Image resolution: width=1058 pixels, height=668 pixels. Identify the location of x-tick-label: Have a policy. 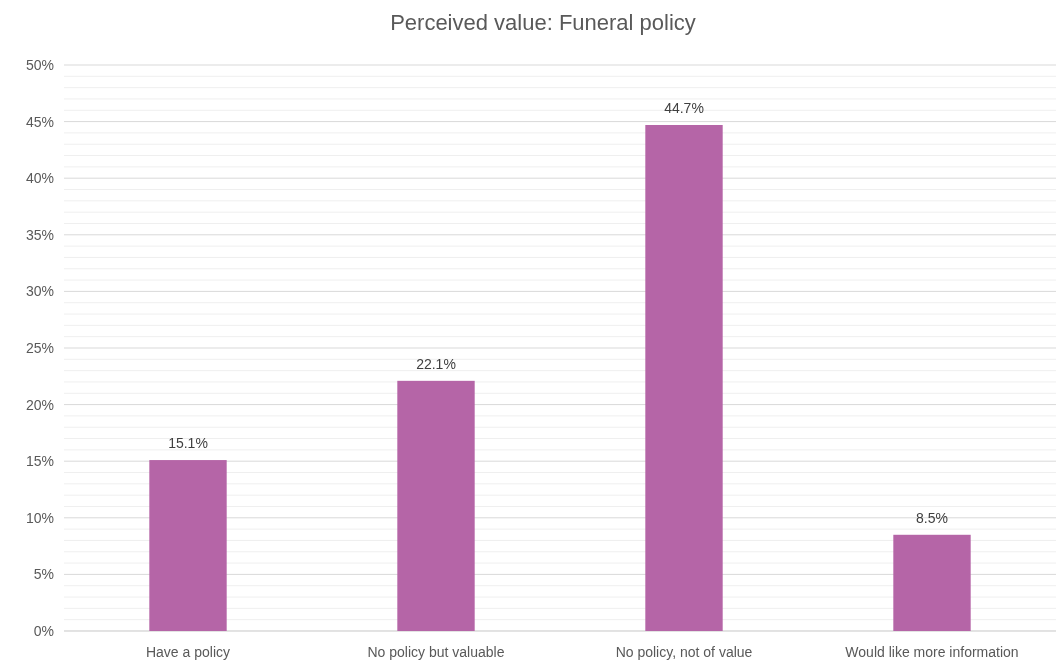
(188, 652).